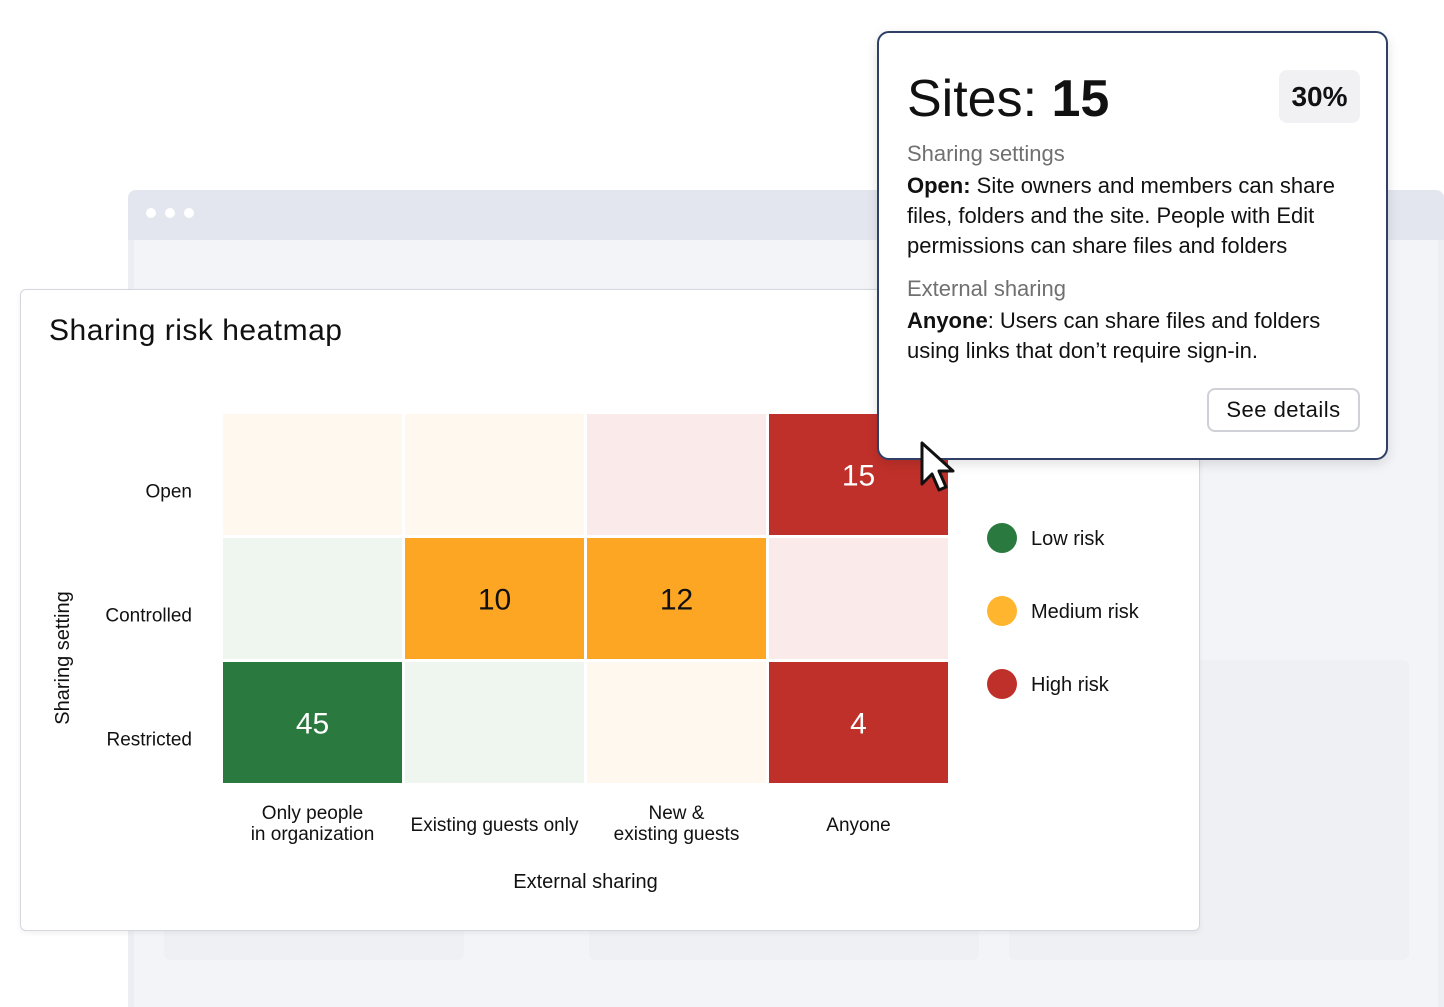  What do you see at coordinates (947, 320) in the screenshot?
I see `tooltip-term: Anyone` at bounding box center [947, 320].